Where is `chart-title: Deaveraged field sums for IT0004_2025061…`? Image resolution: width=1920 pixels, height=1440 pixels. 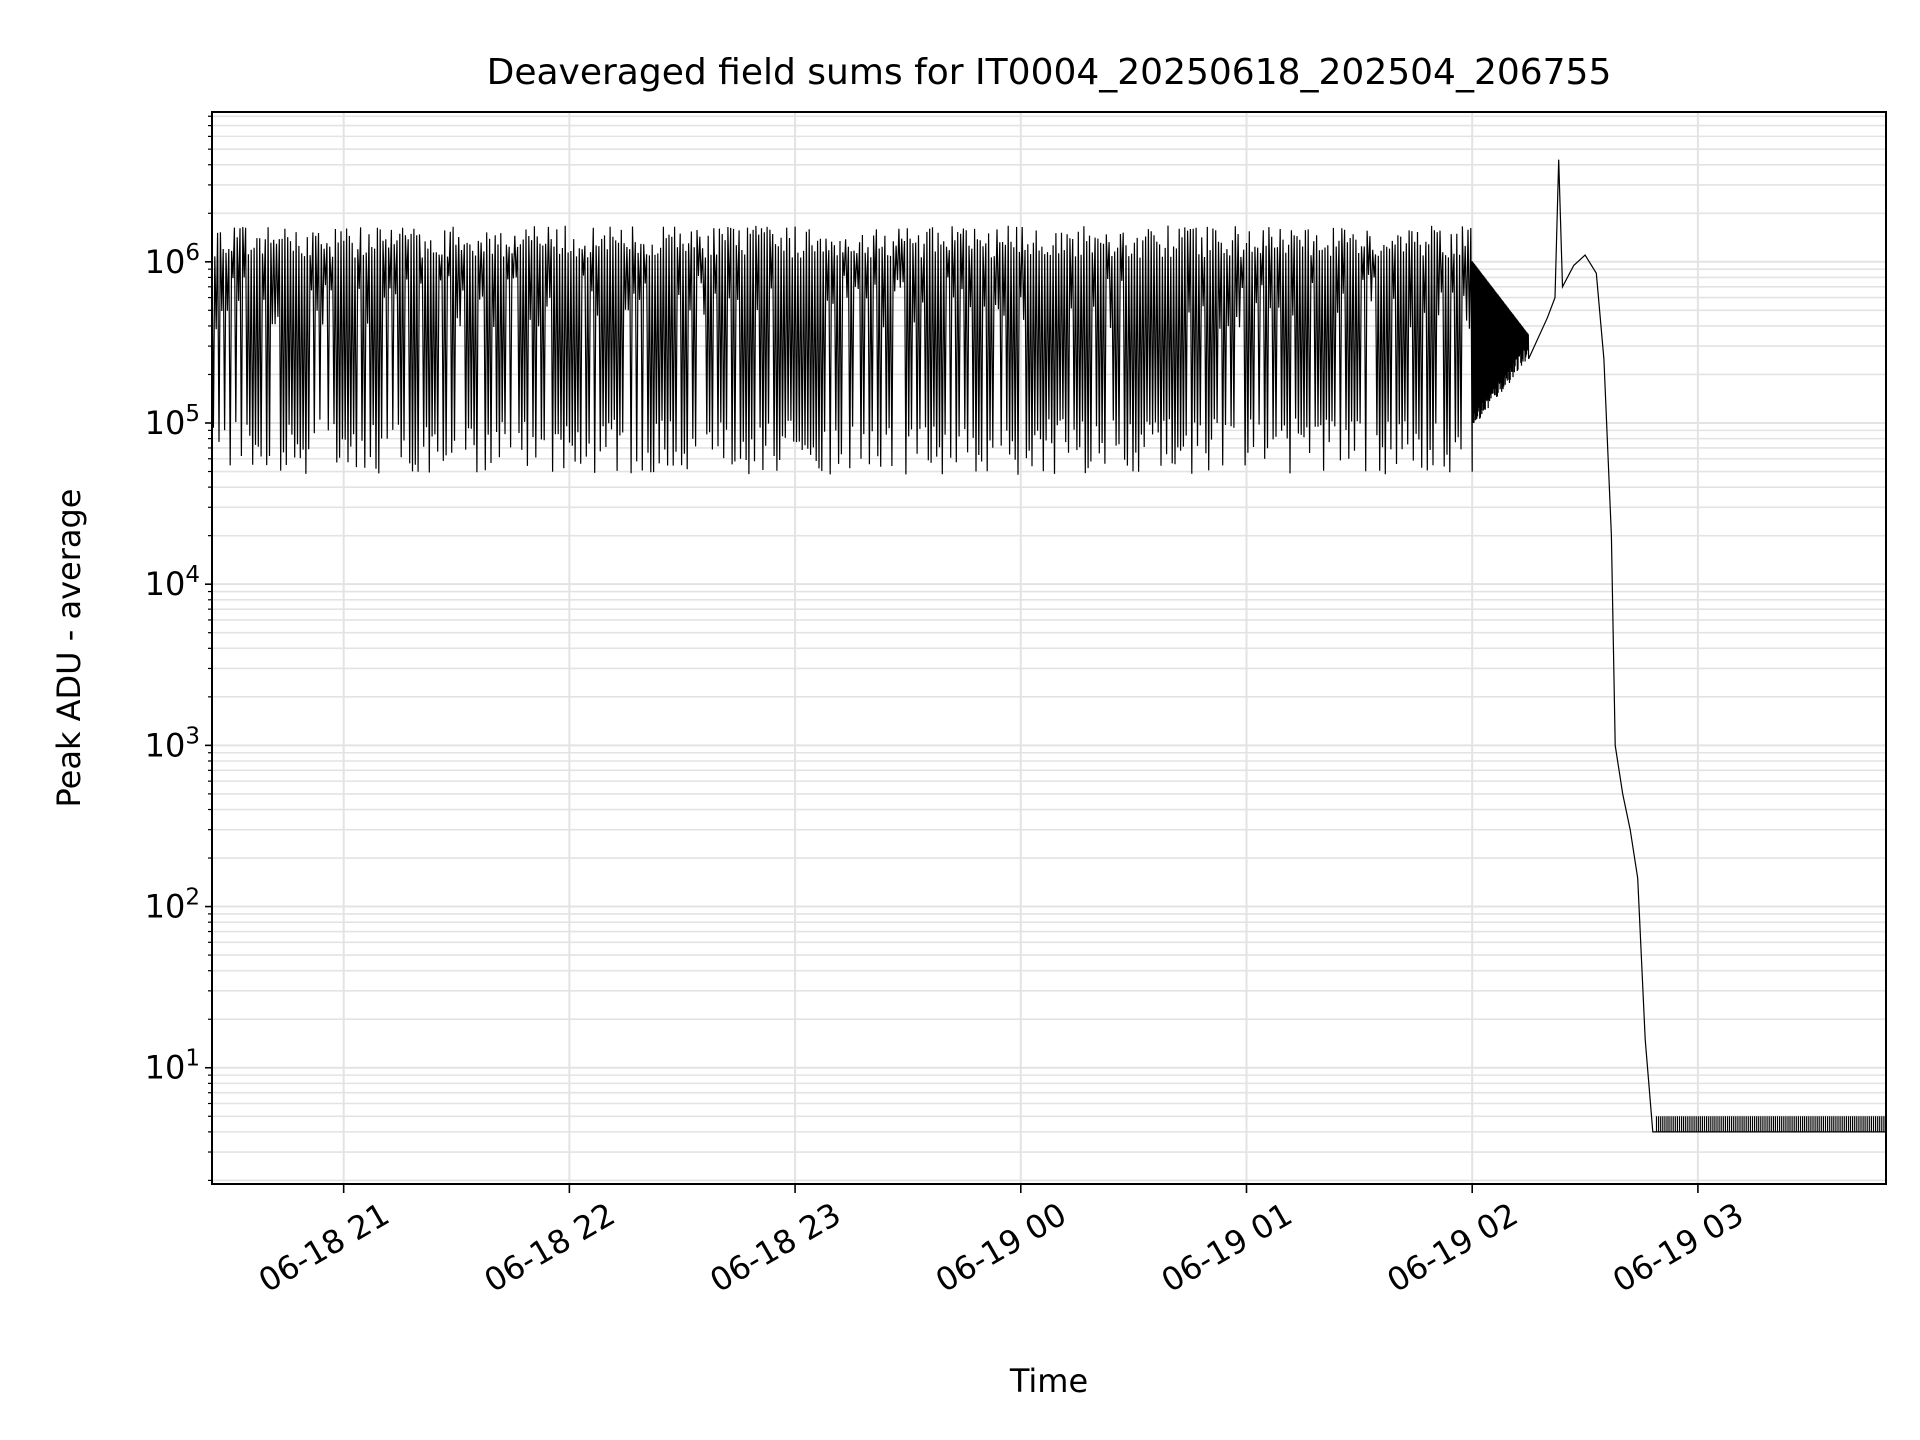 chart-title: Deaveraged field sums for IT0004_2025061… is located at coordinates (1049, 72).